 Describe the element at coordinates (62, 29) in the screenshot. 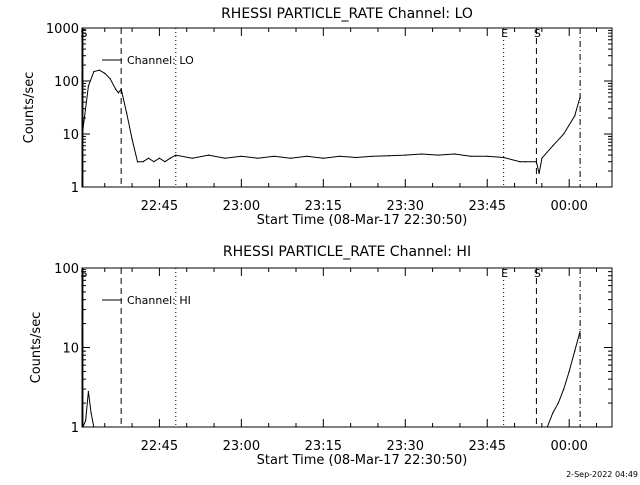

I see `y-tick-label: 1000` at that location.